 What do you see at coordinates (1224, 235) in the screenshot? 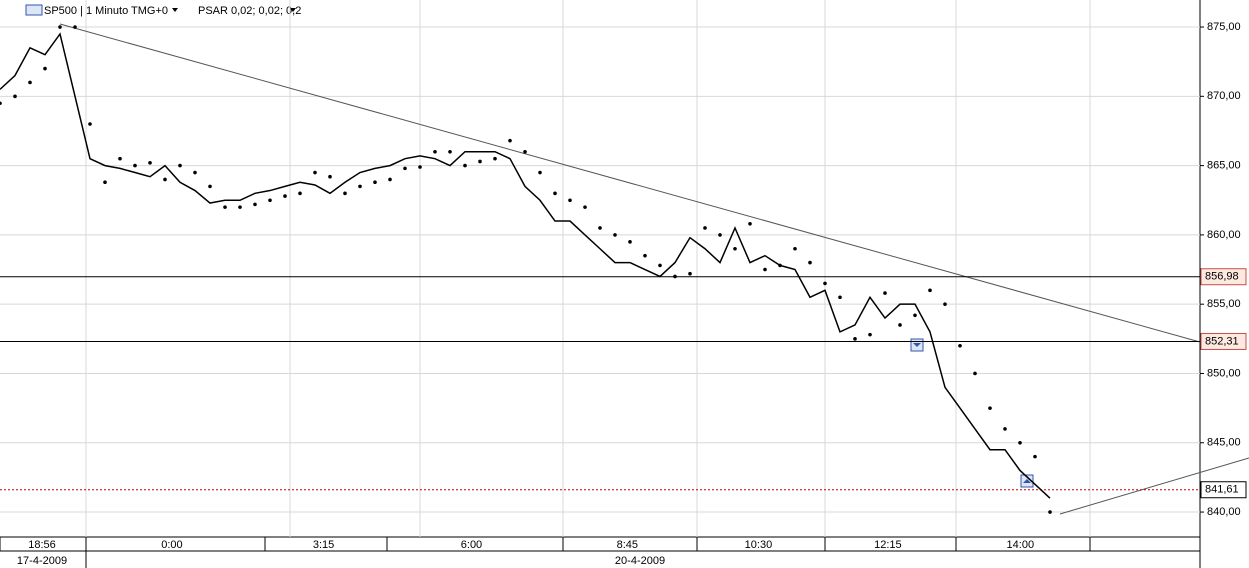
I see `y-tick-label: 860,00` at bounding box center [1224, 235].